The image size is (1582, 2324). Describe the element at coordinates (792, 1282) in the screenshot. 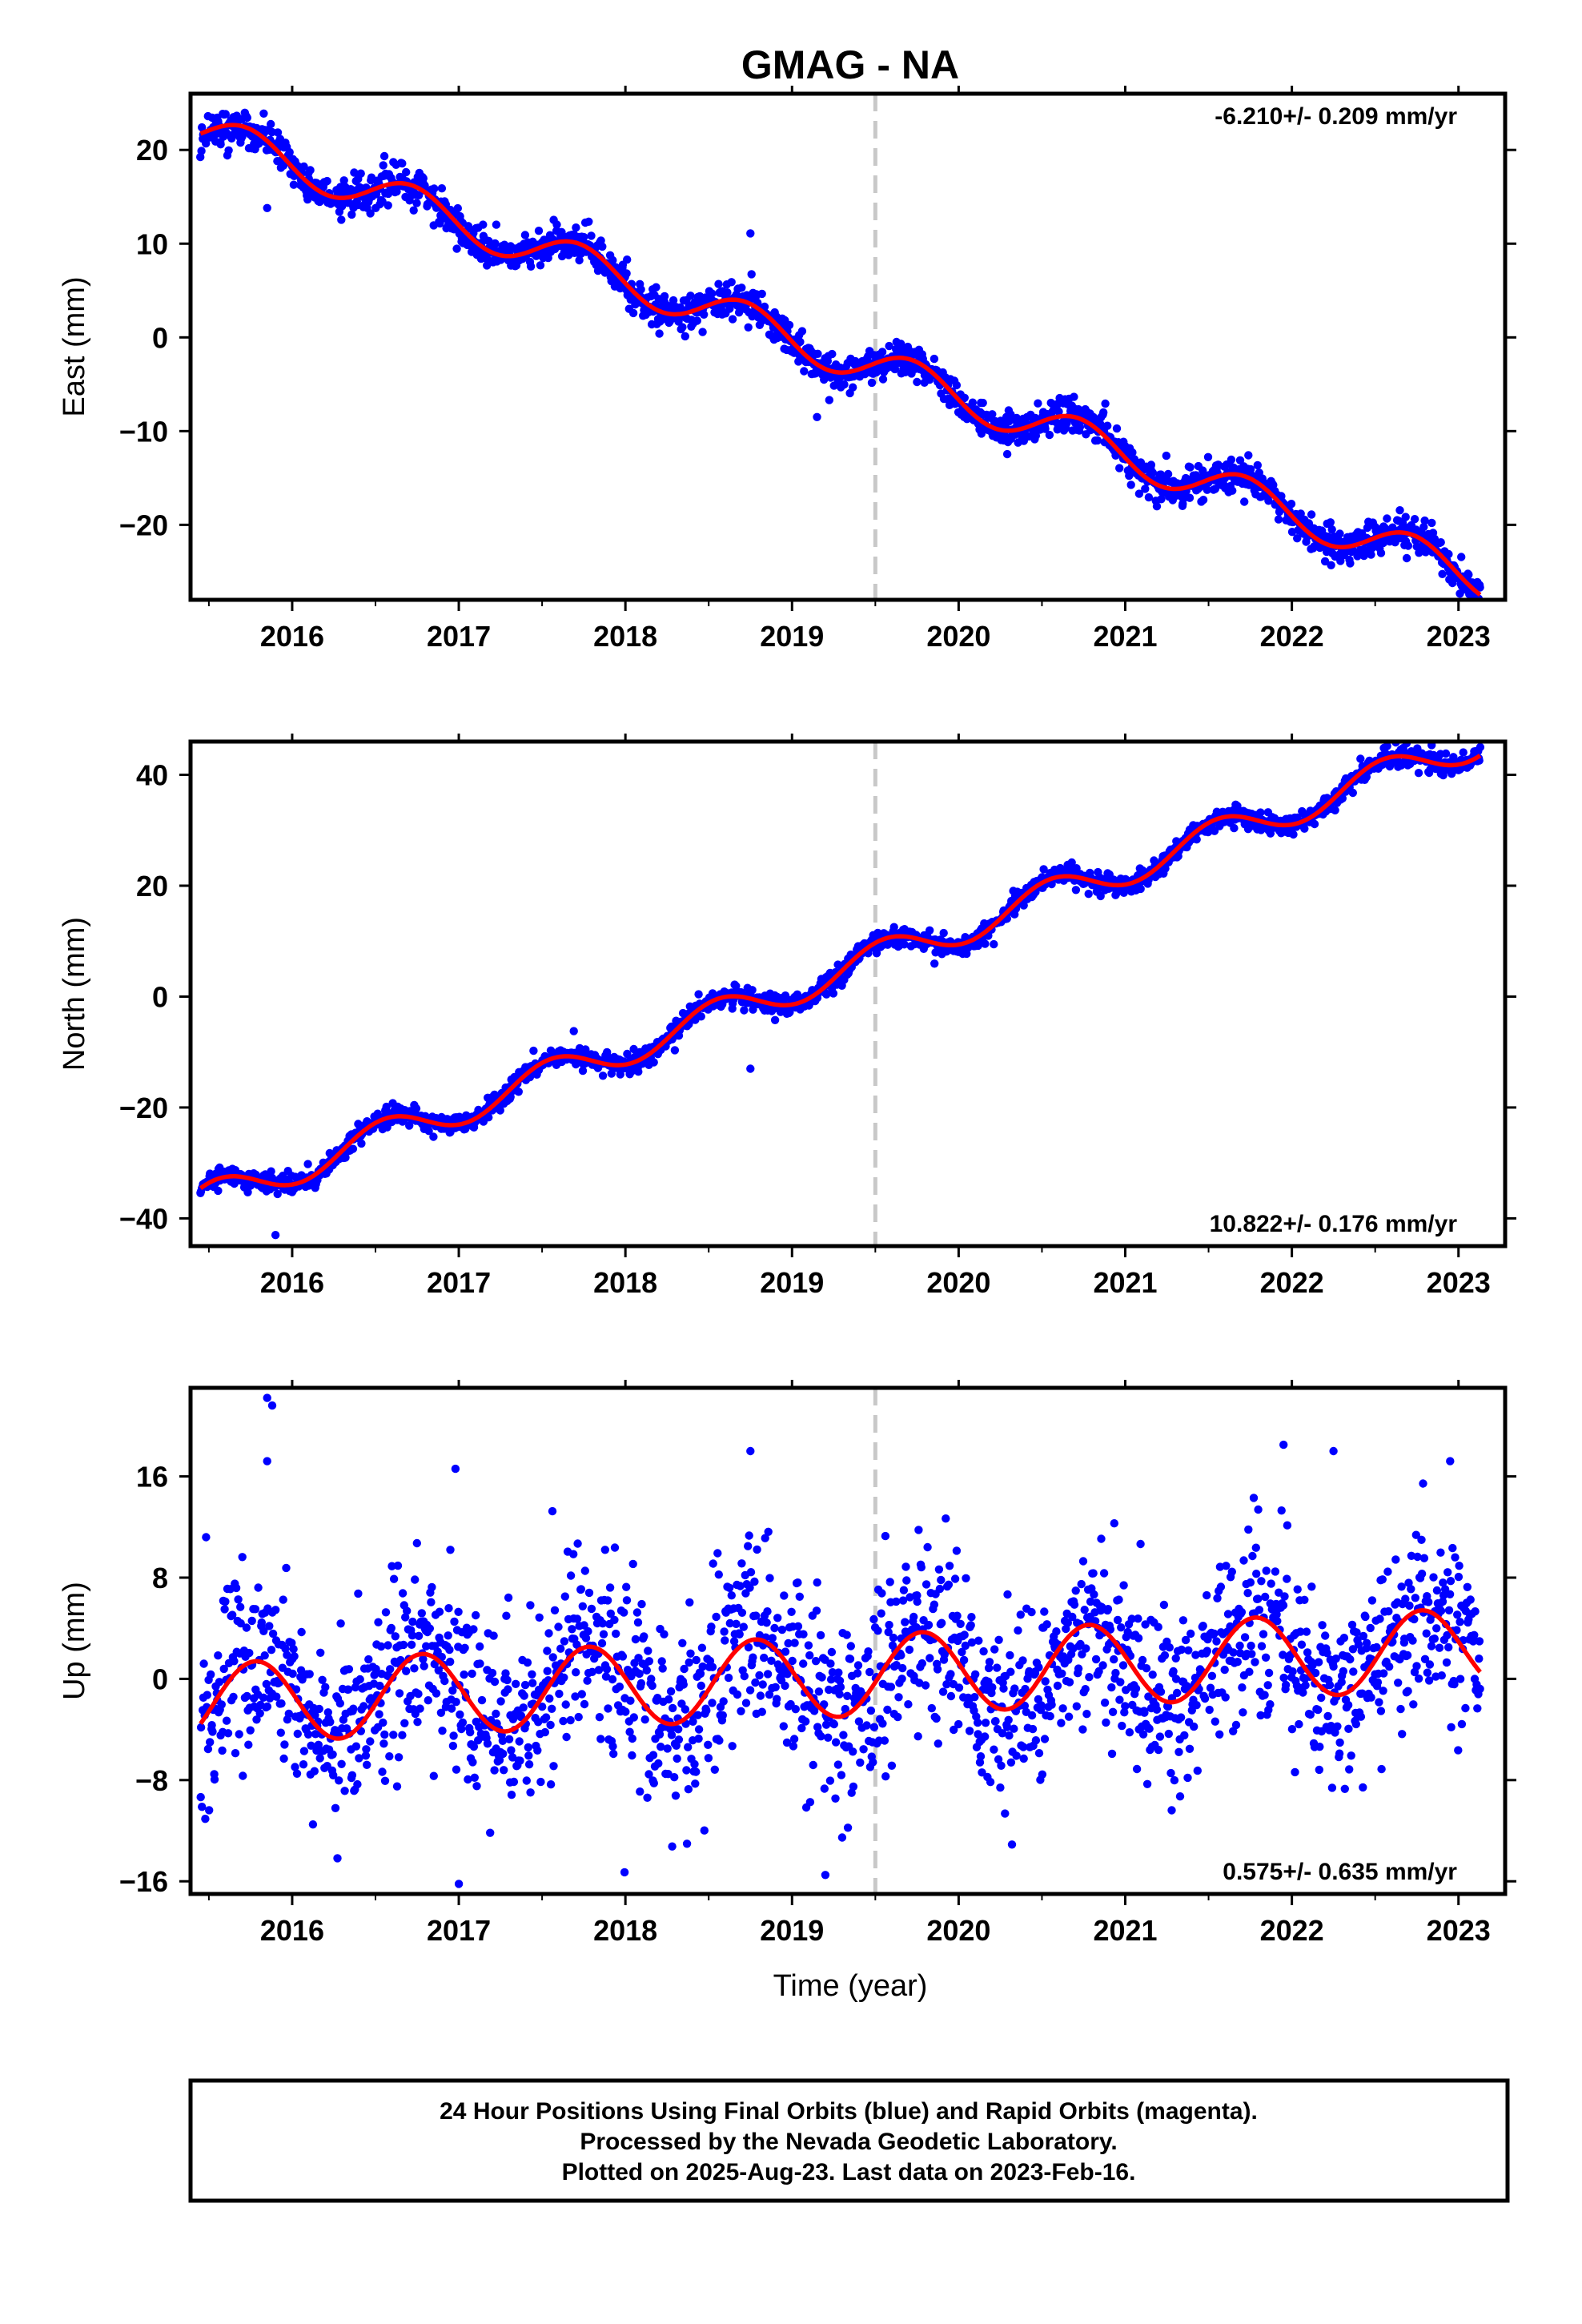

I see `x-tick-label: 2019` at that location.